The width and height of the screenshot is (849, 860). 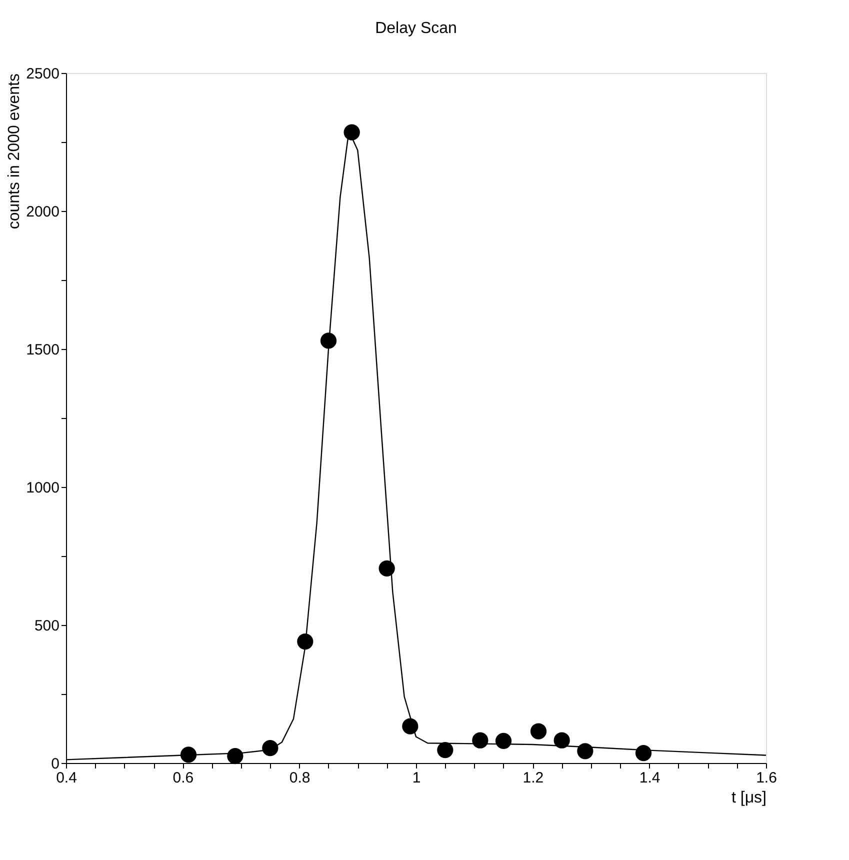 What do you see at coordinates (43, 212) in the screenshot?
I see `y-tick-label: 2000` at bounding box center [43, 212].